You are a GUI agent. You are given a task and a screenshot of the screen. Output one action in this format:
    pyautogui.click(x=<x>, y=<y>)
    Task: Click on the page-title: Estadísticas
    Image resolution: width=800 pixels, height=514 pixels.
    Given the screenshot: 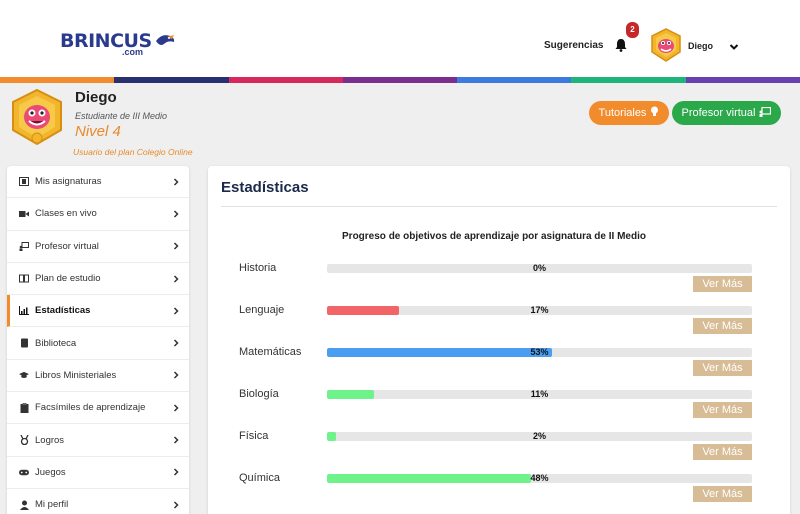 What is the action you would take?
    pyautogui.click(x=265, y=187)
    